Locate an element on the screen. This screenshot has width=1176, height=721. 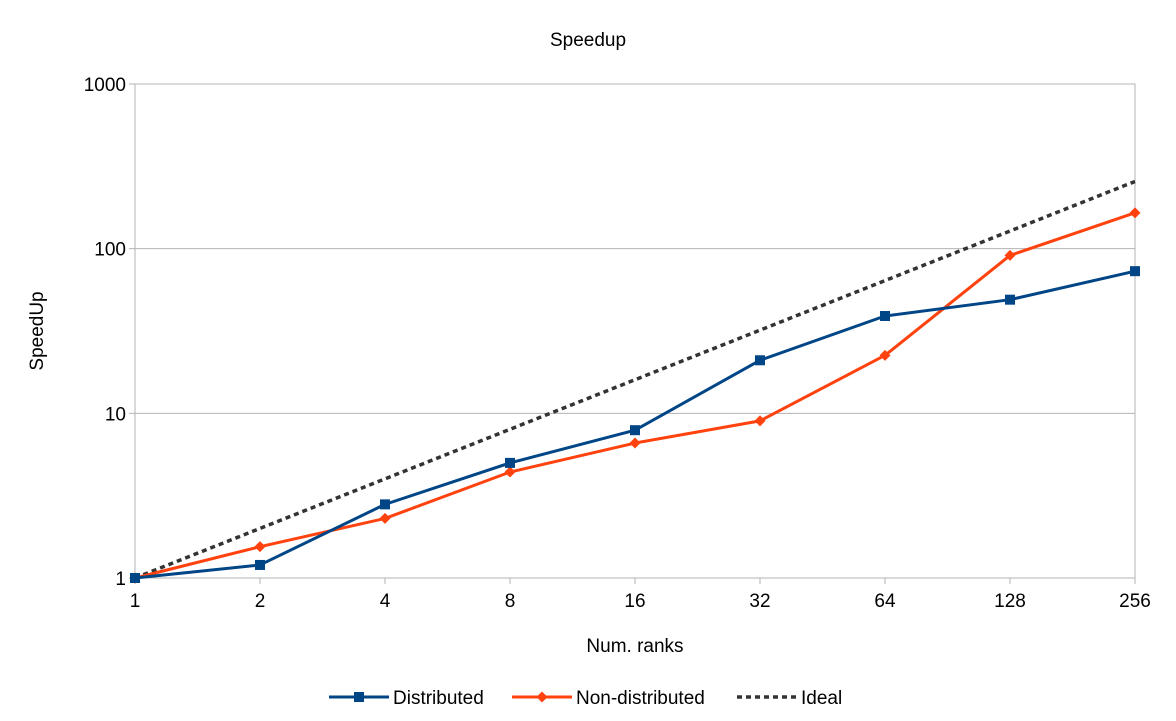
y-tick-label: 100 is located at coordinates (110, 250).